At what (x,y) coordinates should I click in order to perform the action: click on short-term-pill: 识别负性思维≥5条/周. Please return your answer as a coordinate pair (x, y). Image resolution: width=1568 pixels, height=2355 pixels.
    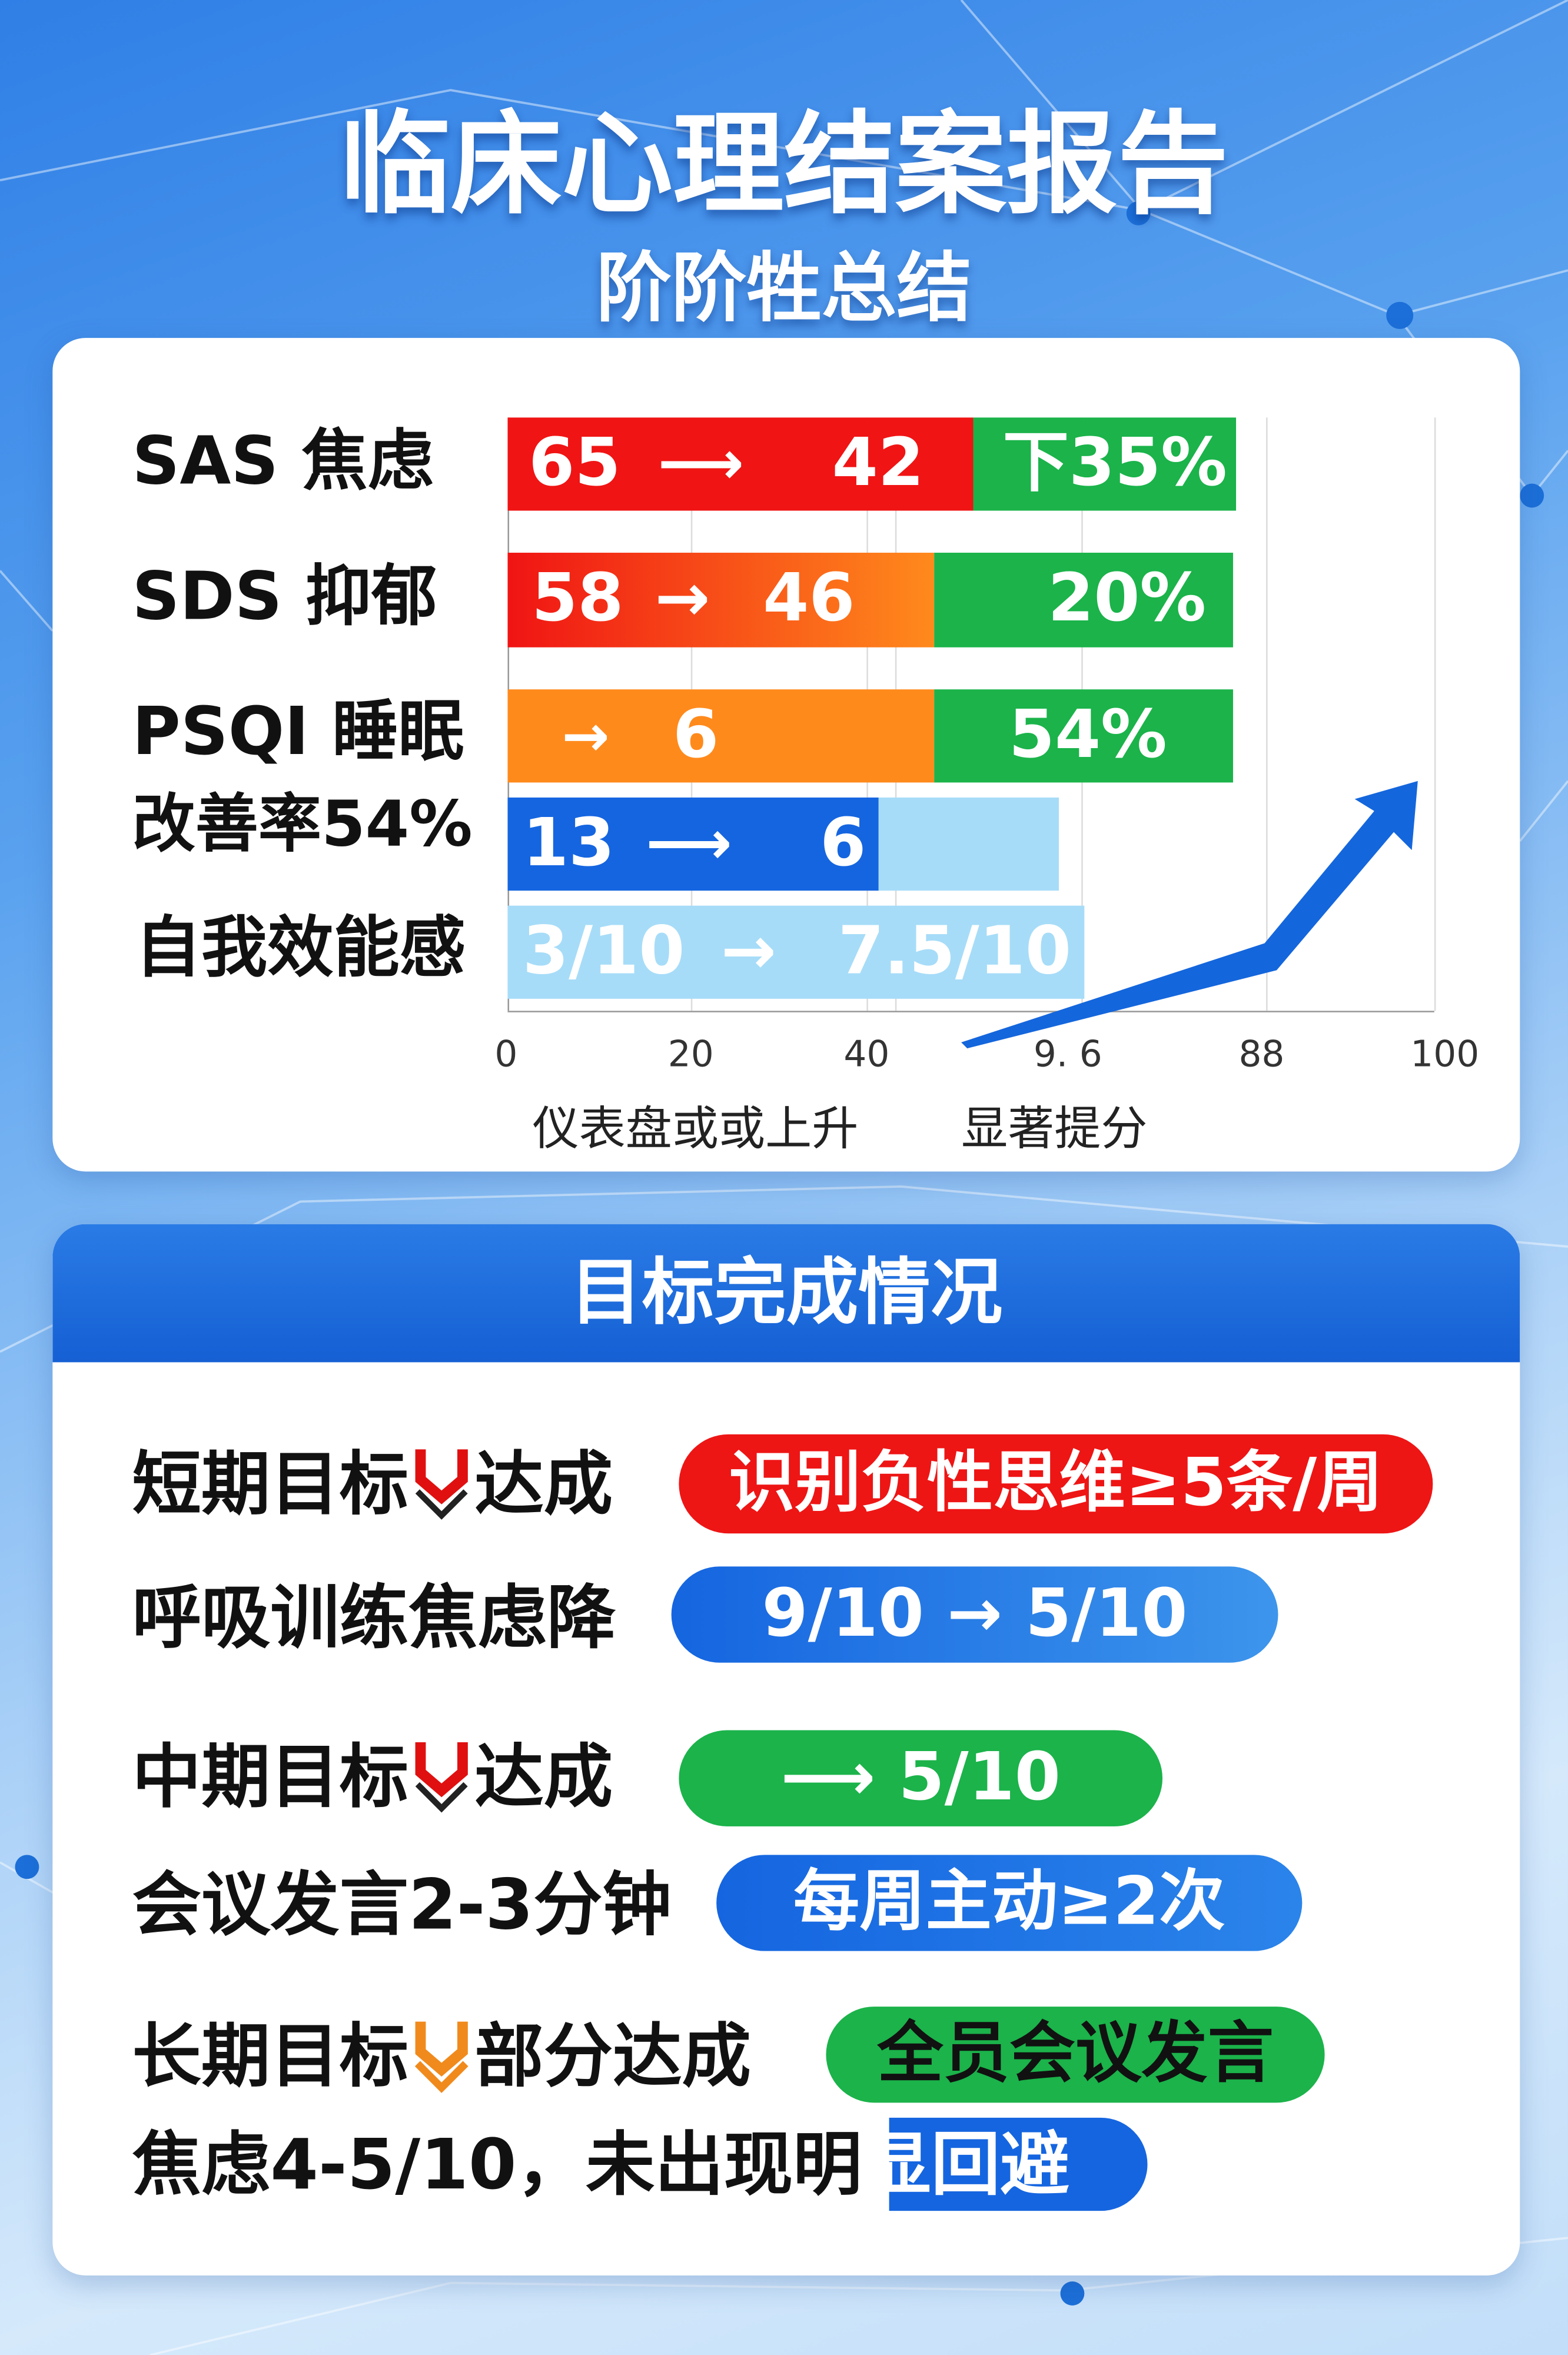
    Looking at the image, I should click on (1056, 1484).